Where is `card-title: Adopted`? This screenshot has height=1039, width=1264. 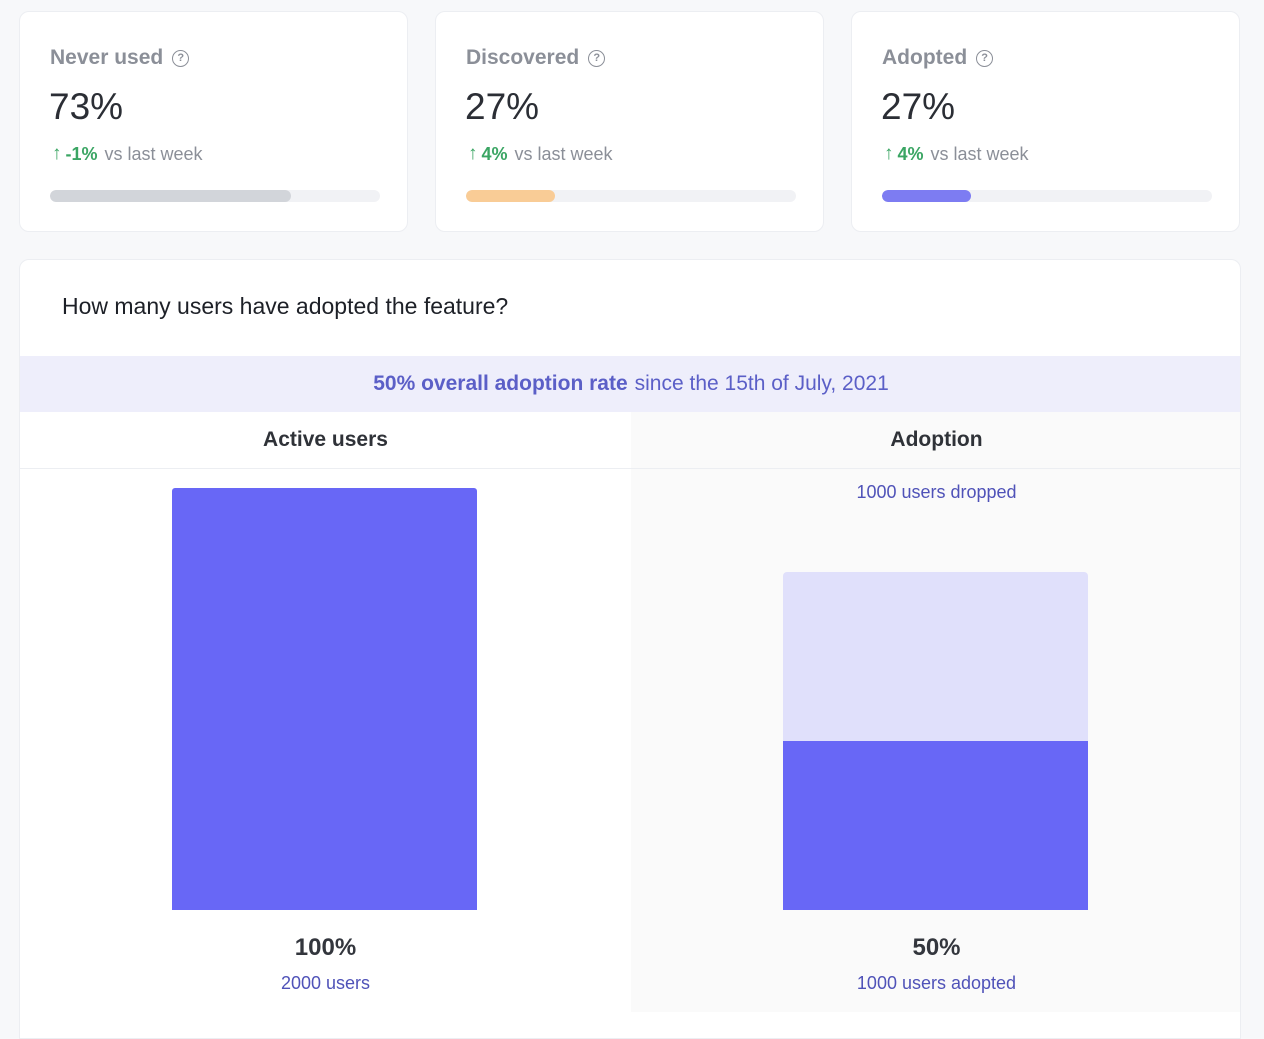
card-title: Adopted is located at coordinates (925, 57).